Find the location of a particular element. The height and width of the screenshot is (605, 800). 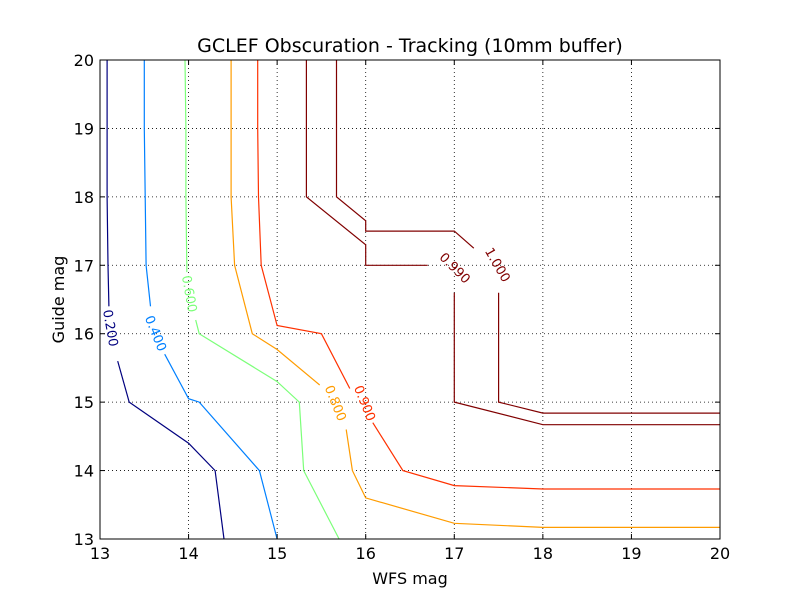

y-tick-label: 16 is located at coordinates (84, 334).